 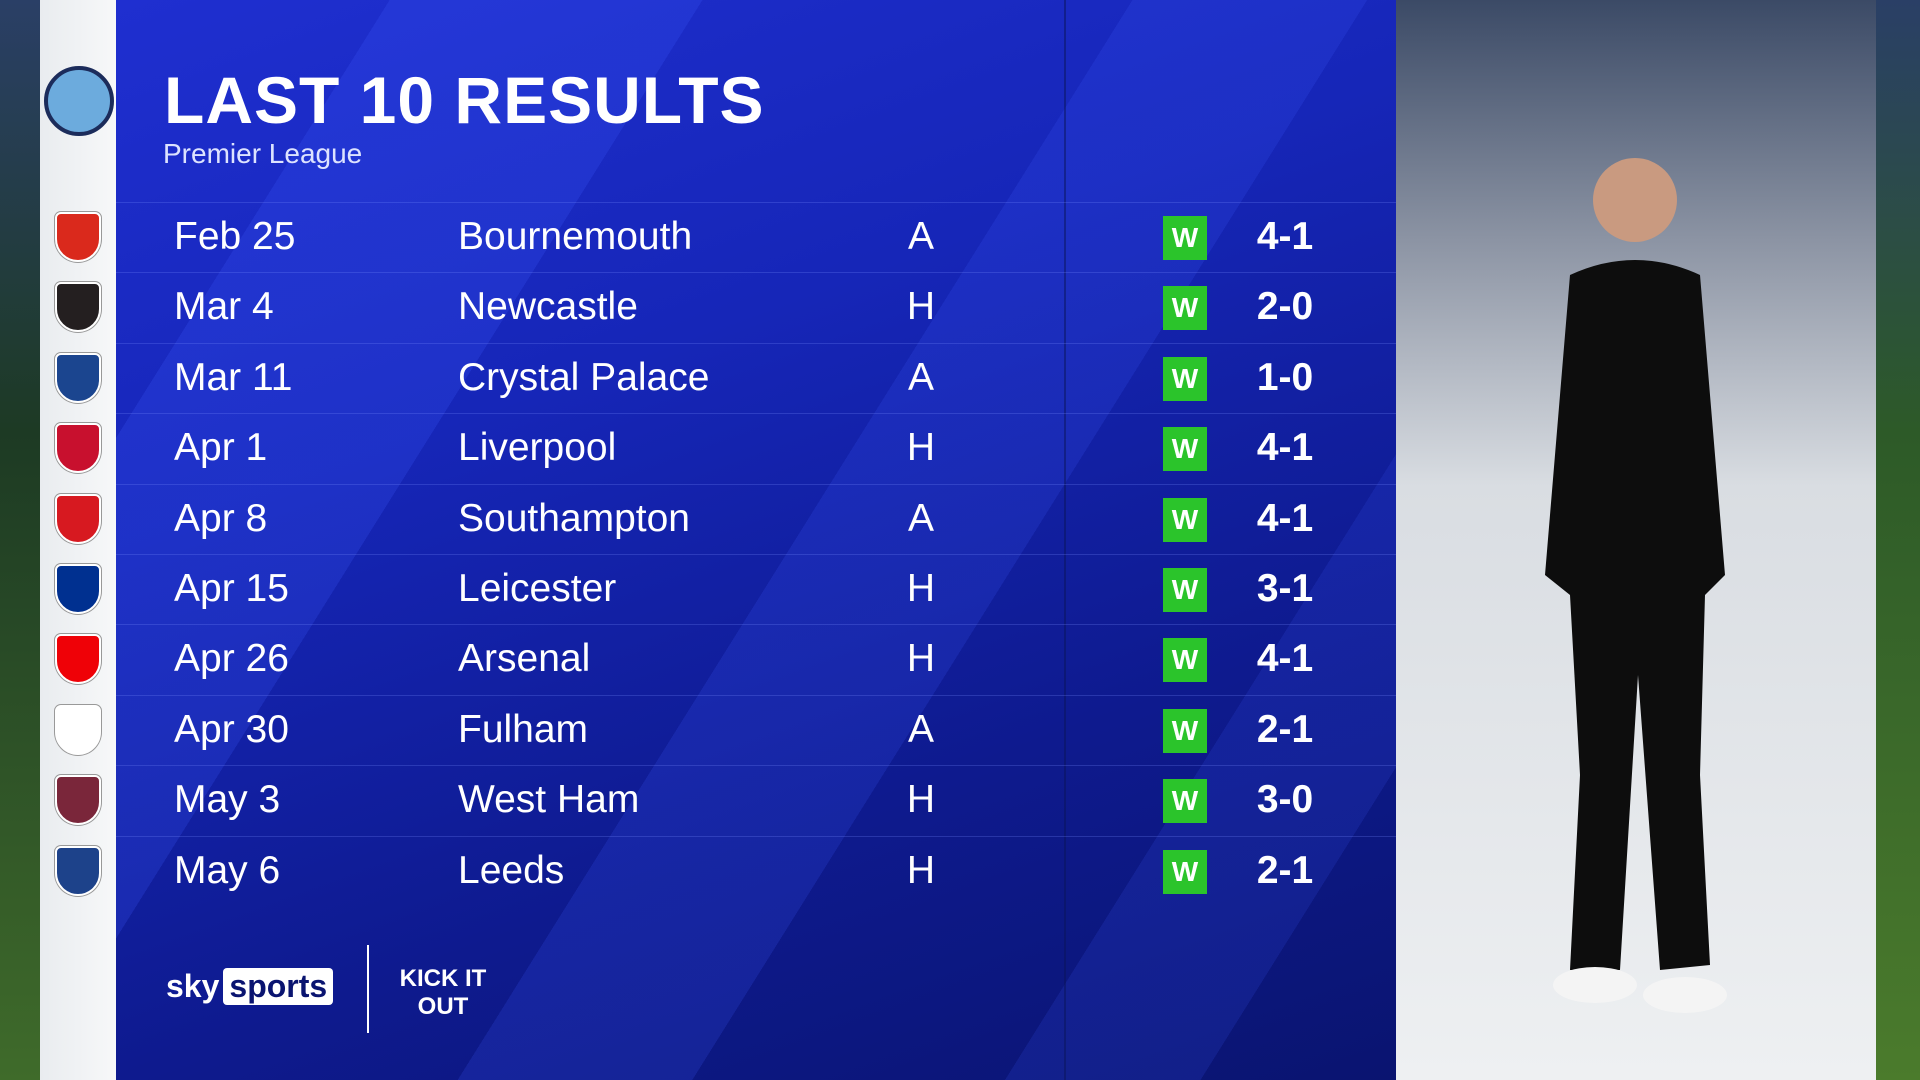 What do you see at coordinates (548, 307) in the screenshot?
I see `opponent-name: Newcastle` at bounding box center [548, 307].